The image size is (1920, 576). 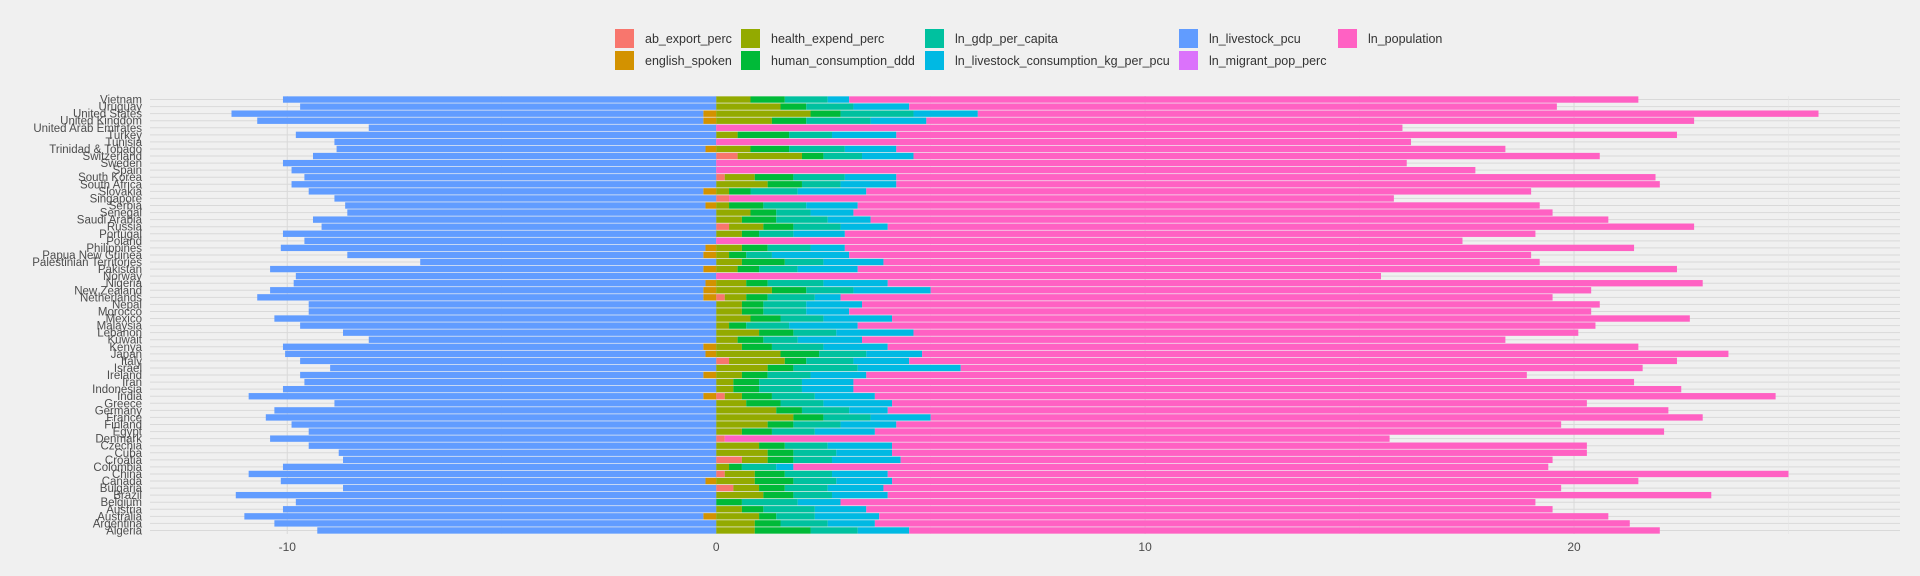 What do you see at coordinates (720, 177) in the screenshot?
I see `bar-segment-south-korea-ab-export-perc` at bounding box center [720, 177].